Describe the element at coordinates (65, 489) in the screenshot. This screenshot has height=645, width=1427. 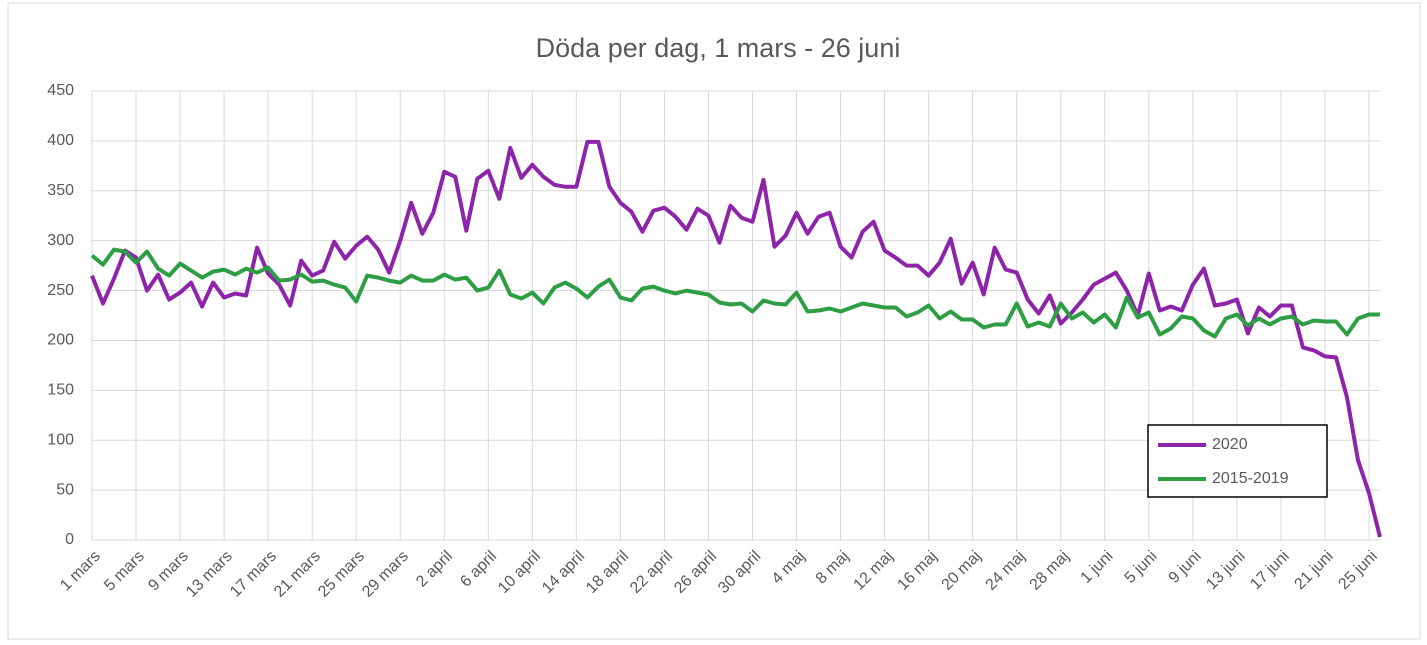
I see `y-tick-label: 50` at that location.